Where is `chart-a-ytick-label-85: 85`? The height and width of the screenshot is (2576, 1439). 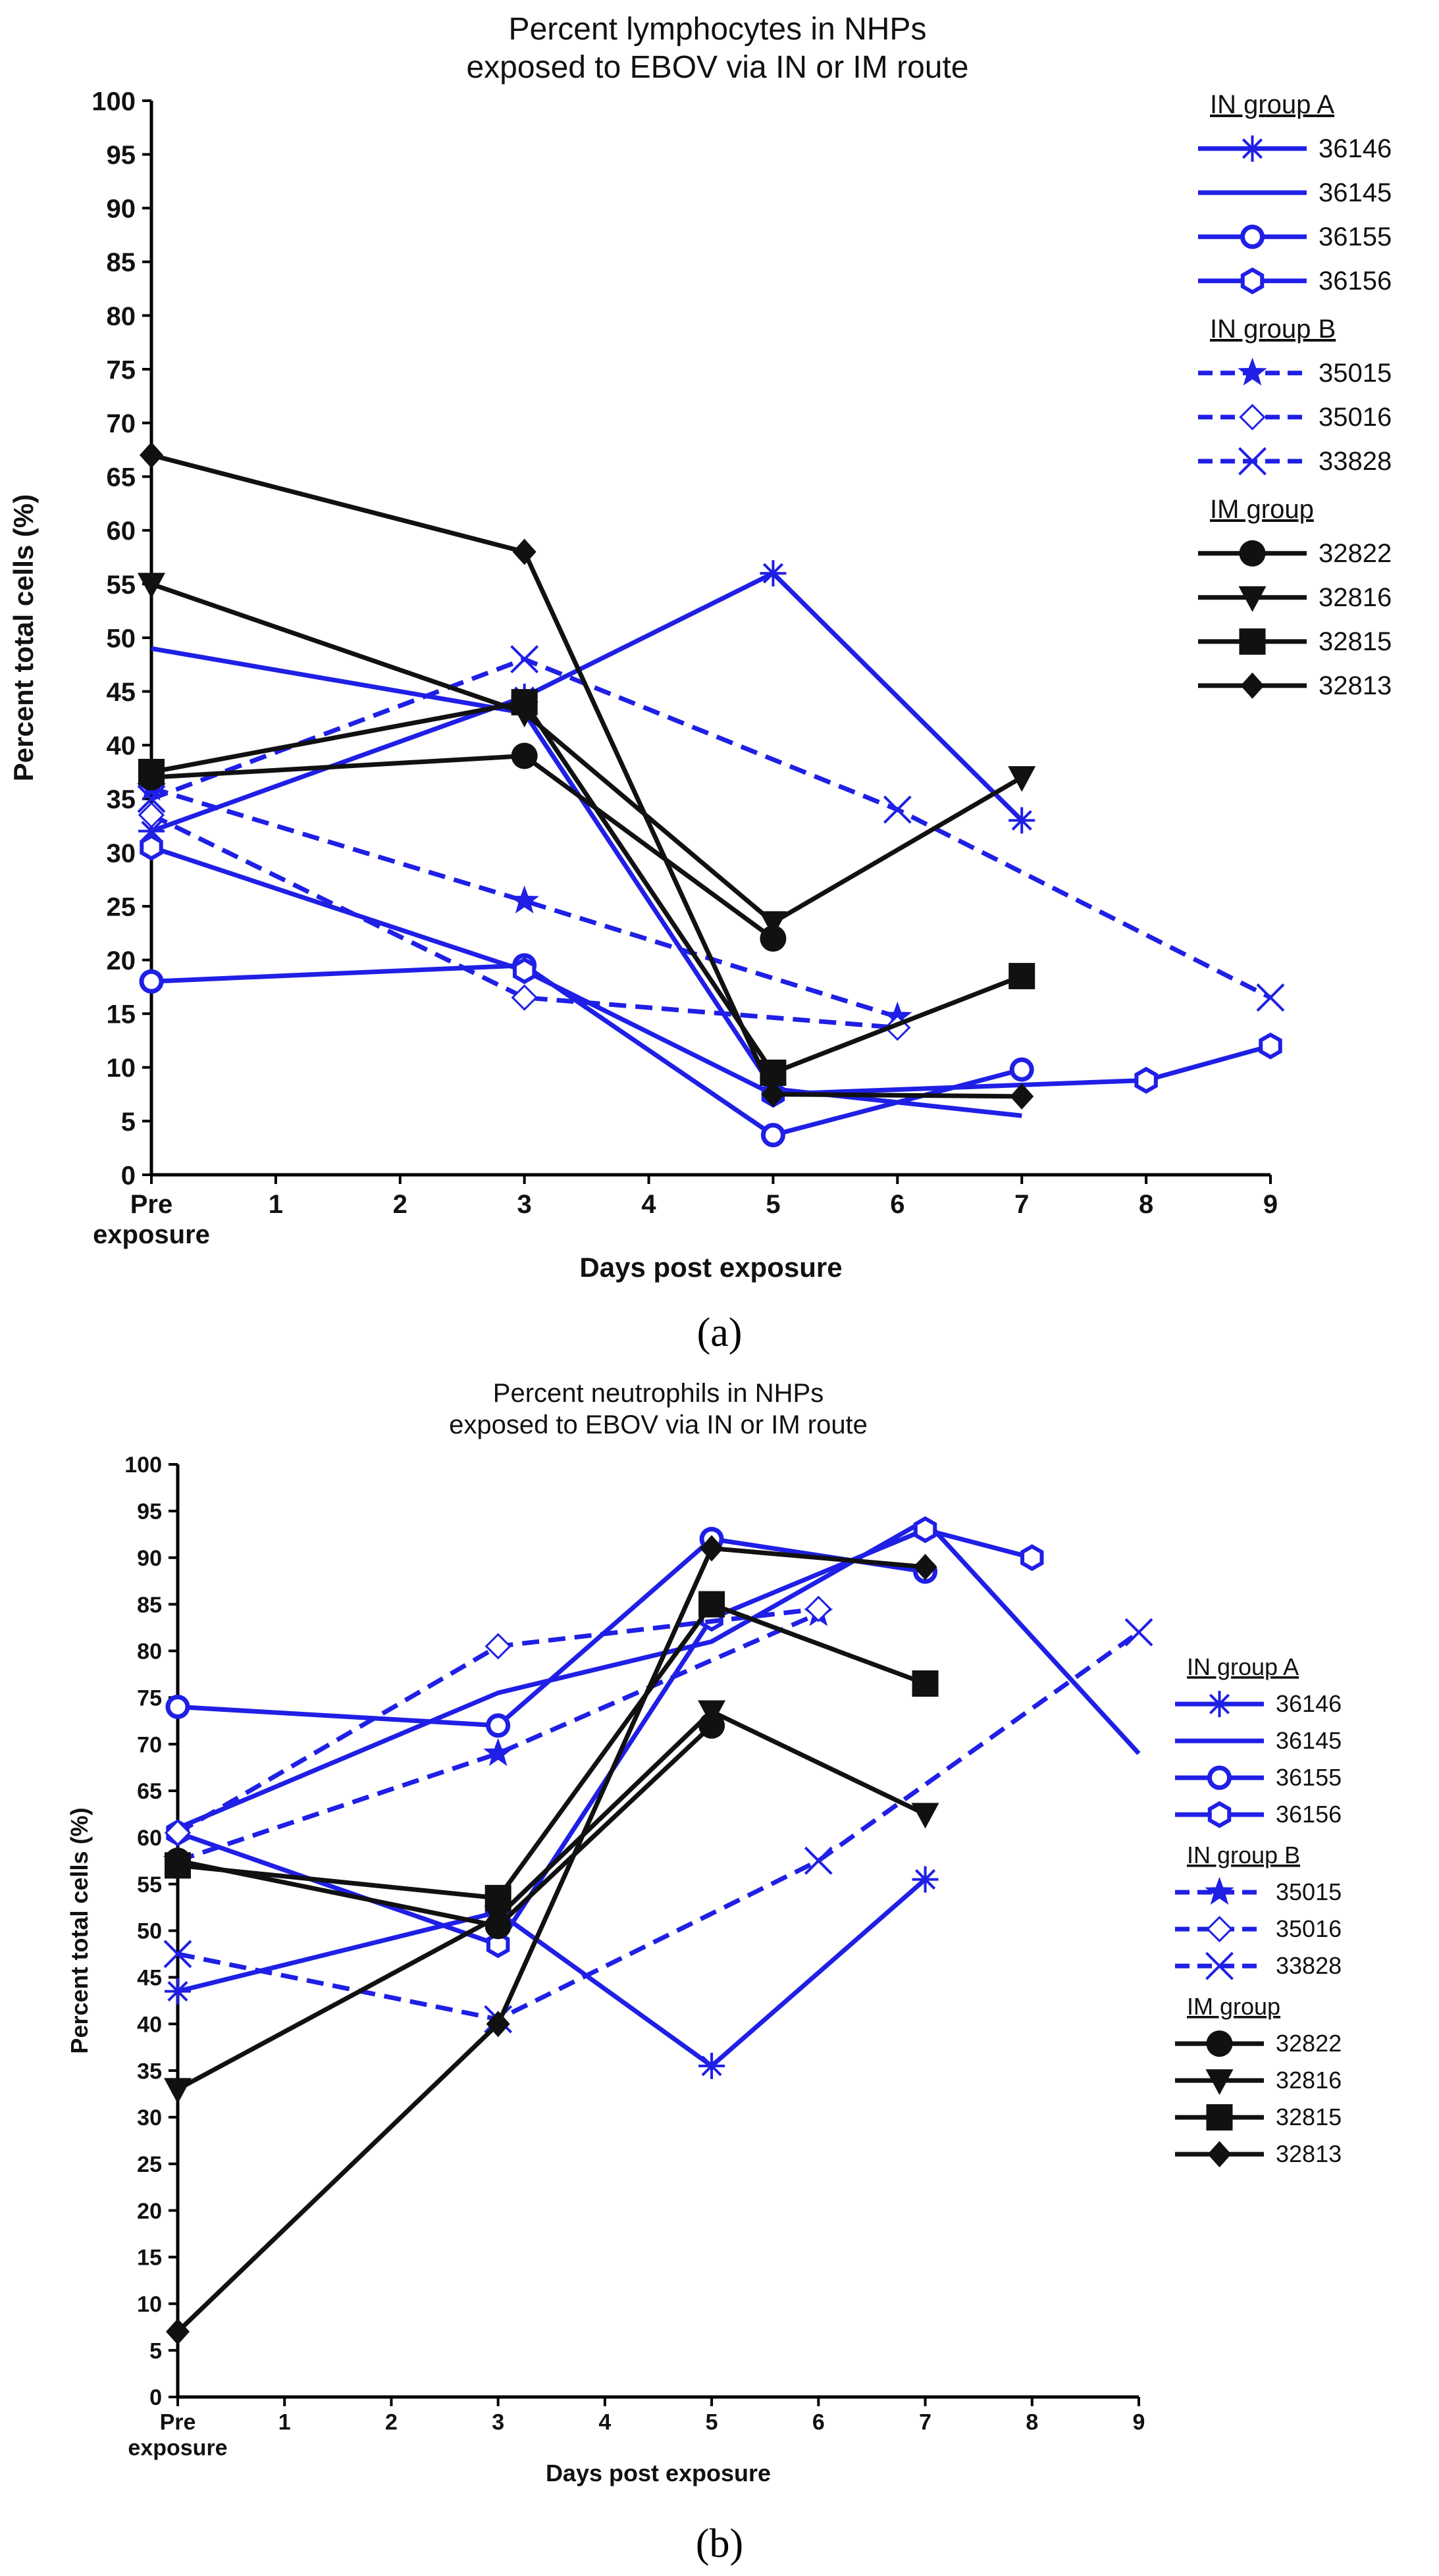 chart-a-ytick-label-85: 85 is located at coordinates (121, 262).